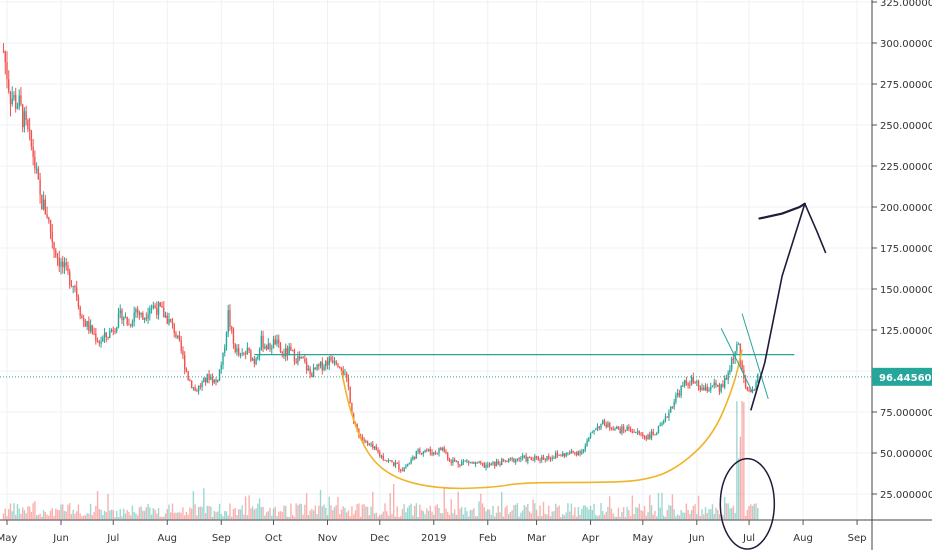 Image resolution: width=932 pixels, height=554 pixels. What do you see at coordinates (747, 503) in the screenshot?
I see `volume-circle` at bounding box center [747, 503].